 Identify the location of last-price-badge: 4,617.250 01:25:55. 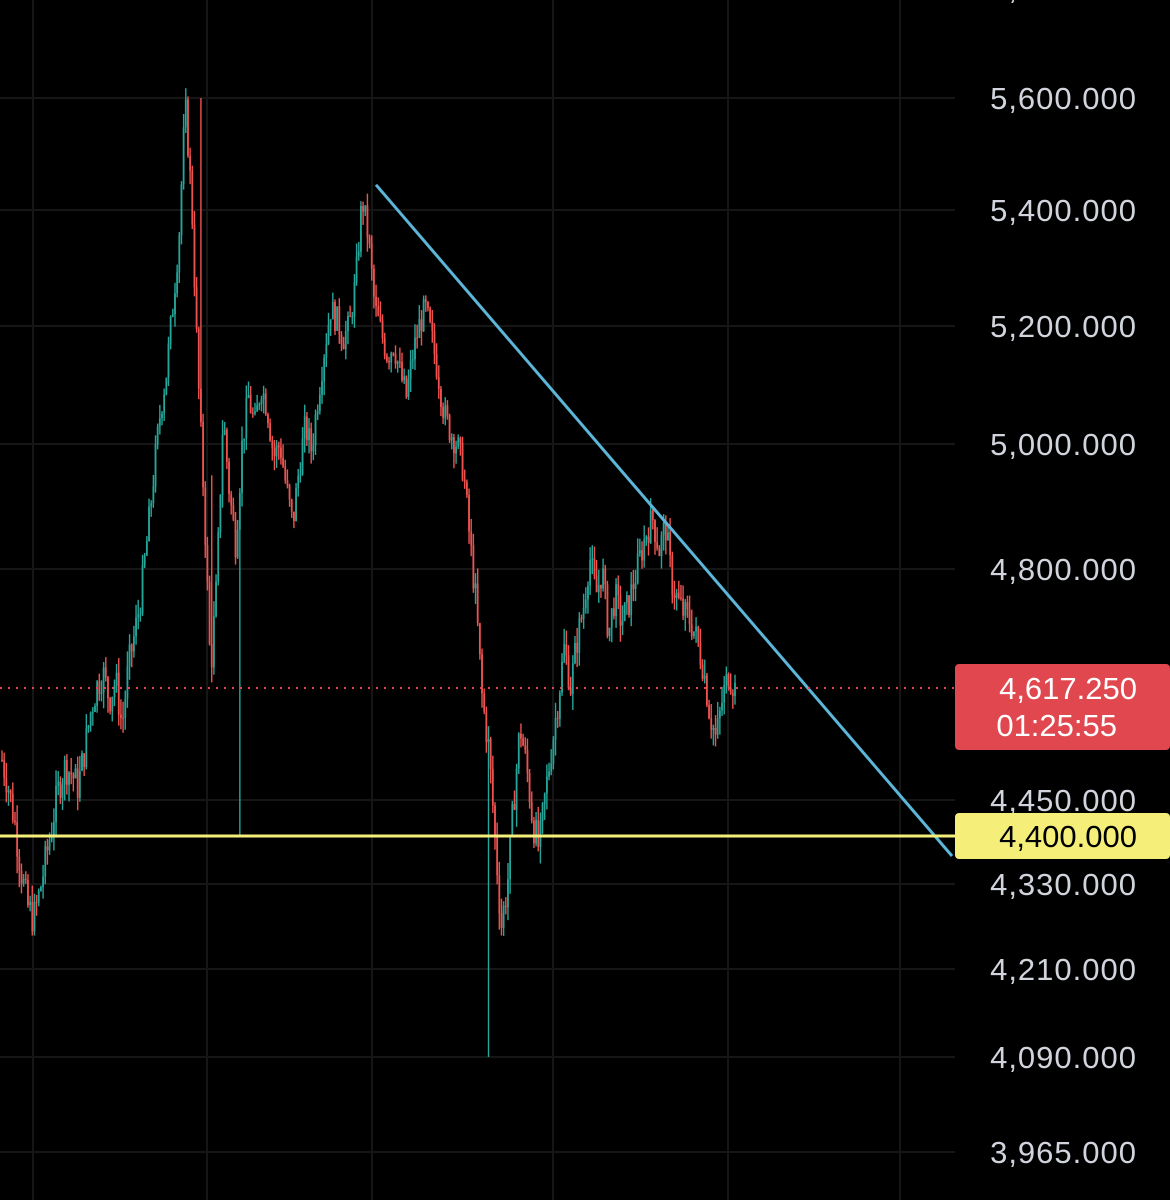
(1062, 707).